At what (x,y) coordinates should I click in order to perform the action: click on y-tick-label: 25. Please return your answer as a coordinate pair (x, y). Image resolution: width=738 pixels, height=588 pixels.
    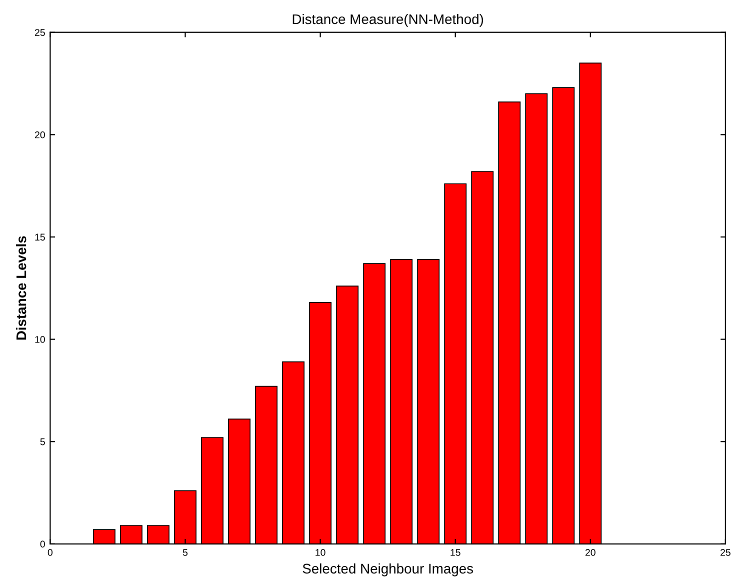
    Looking at the image, I should click on (40, 32).